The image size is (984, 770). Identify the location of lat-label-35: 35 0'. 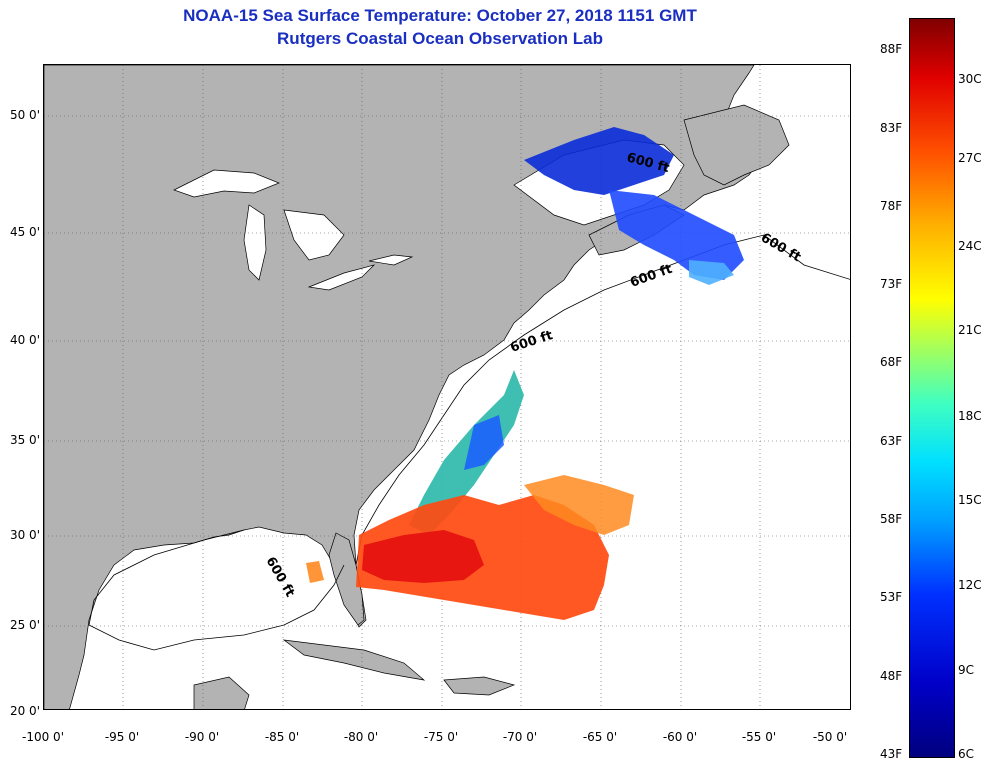
(24, 440).